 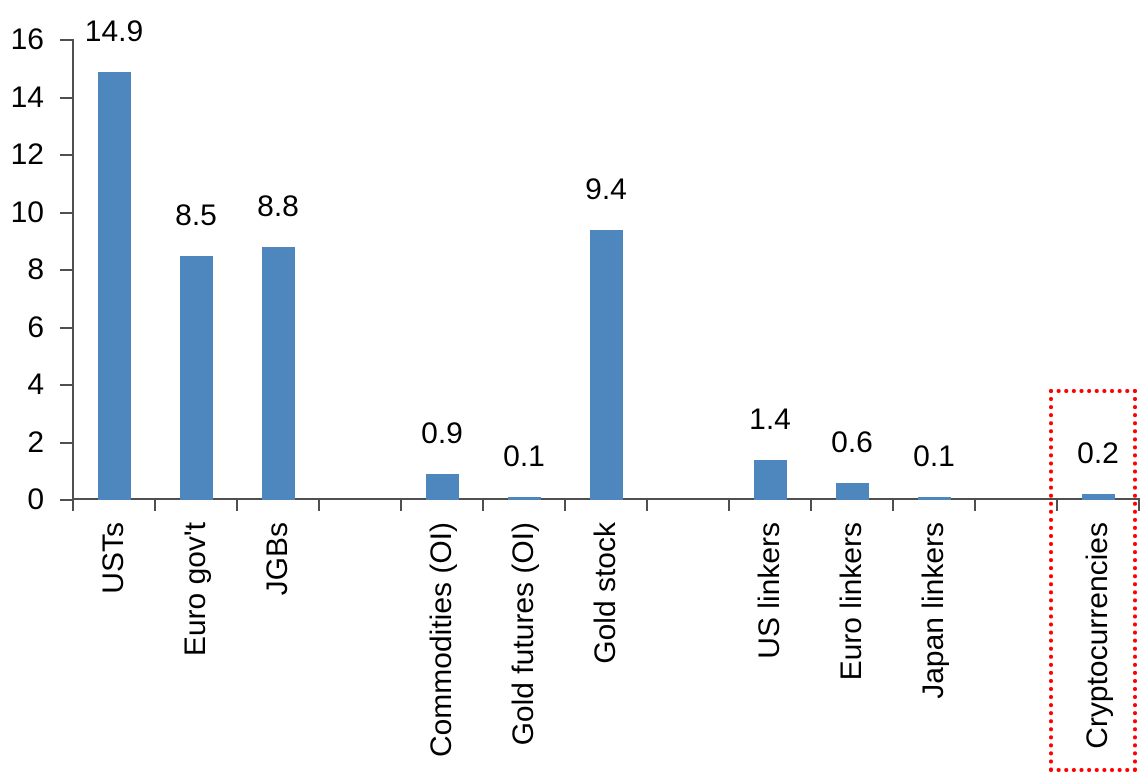 I want to click on y-tick-label: 8, so click(x=35, y=269).